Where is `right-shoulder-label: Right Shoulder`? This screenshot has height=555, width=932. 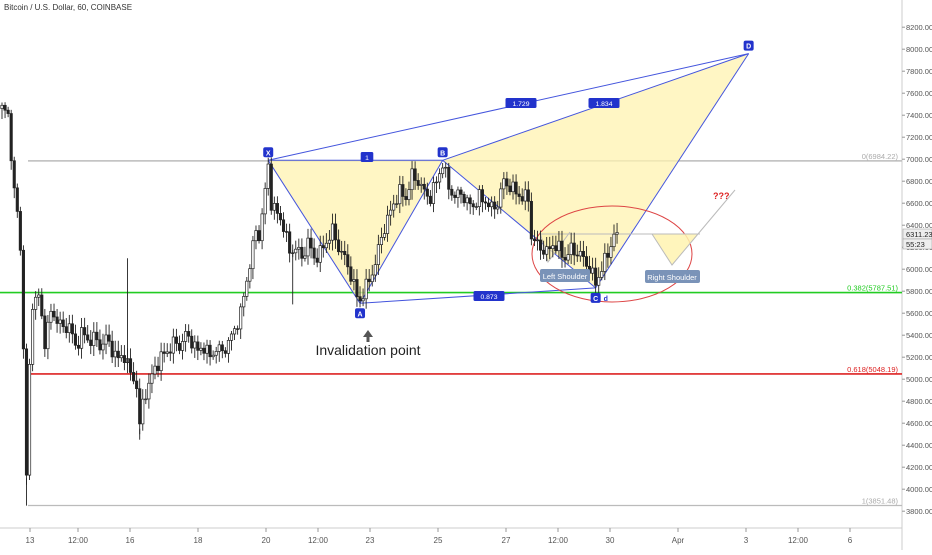
right-shoulder-label: Right Shoulder is located at coordinates (672, 277).